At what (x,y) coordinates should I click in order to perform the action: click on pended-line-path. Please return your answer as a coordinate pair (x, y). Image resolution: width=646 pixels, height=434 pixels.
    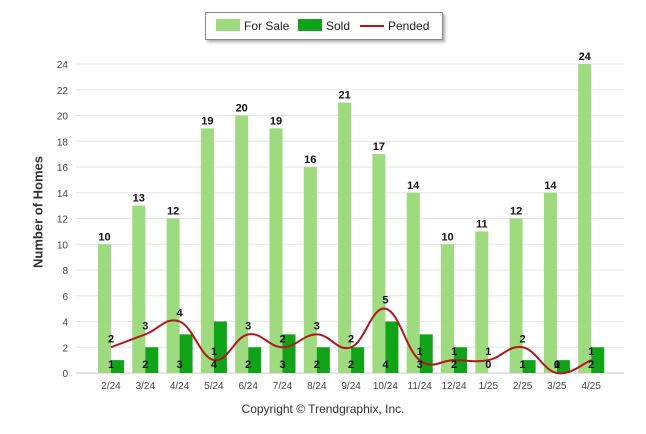
    Looking at the image, I should click on (351, 341).